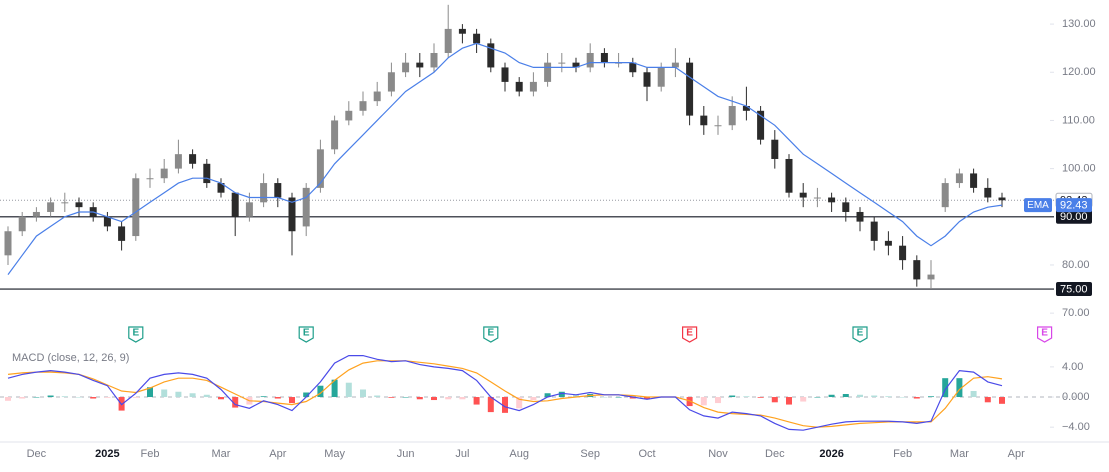 Image resolution: width=1109 pixels, height=472 pixels. What do you see at coordinates (1076, 397) in the screenshot?
I see `macd-y-tick-label: 0.000` at bounding box center [1076, 397].